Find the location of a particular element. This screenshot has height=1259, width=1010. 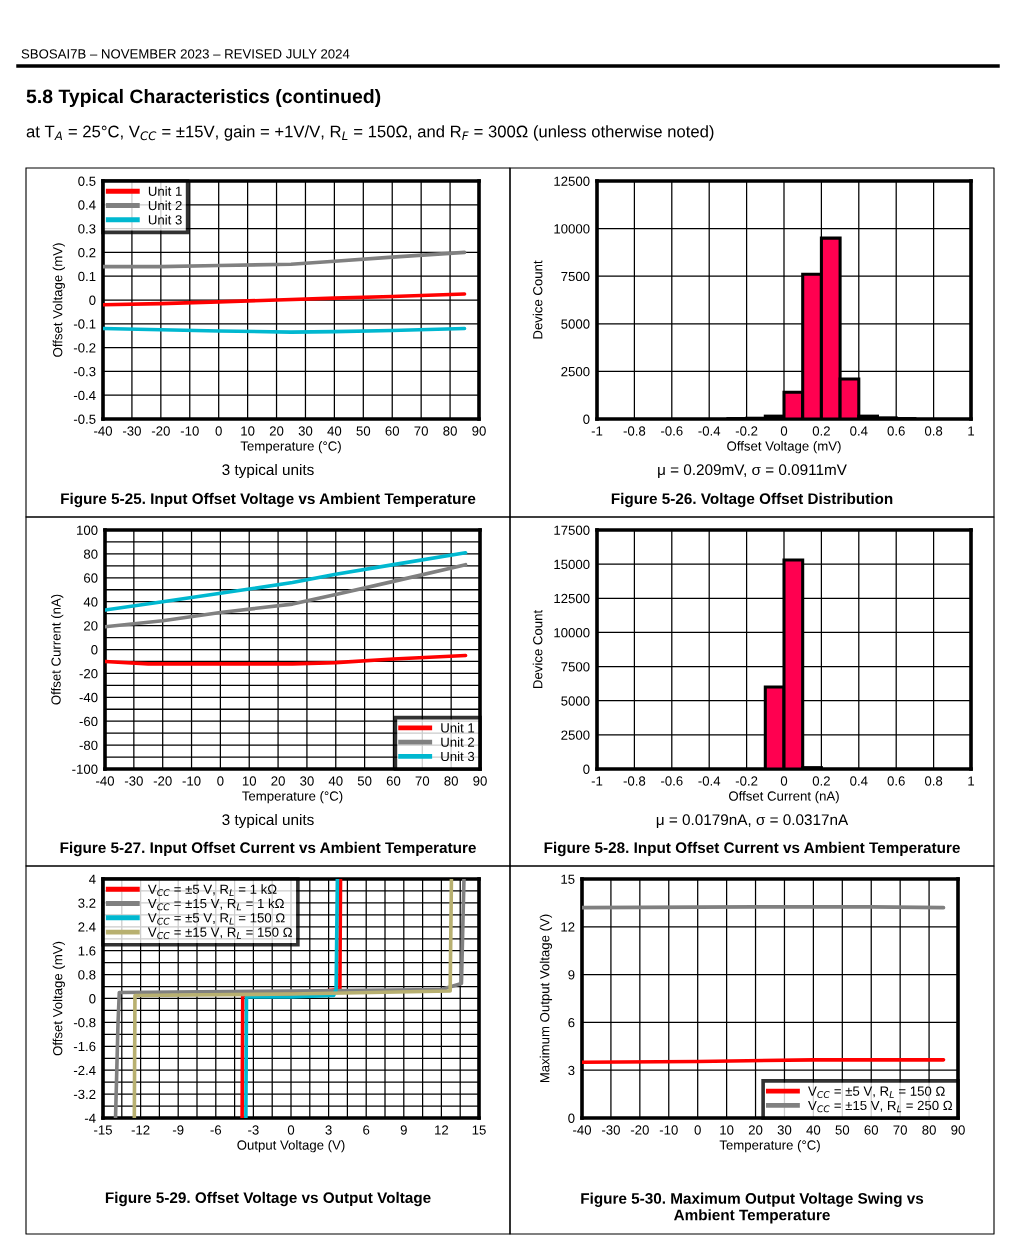

y-tick-label: -2.4 is located at coordinates (84, 1070).